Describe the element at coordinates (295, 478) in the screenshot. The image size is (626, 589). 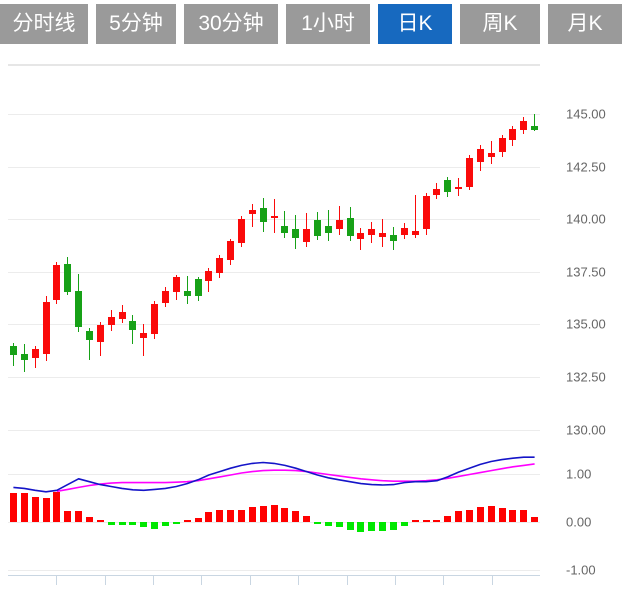
I see `dea-line` at that location.